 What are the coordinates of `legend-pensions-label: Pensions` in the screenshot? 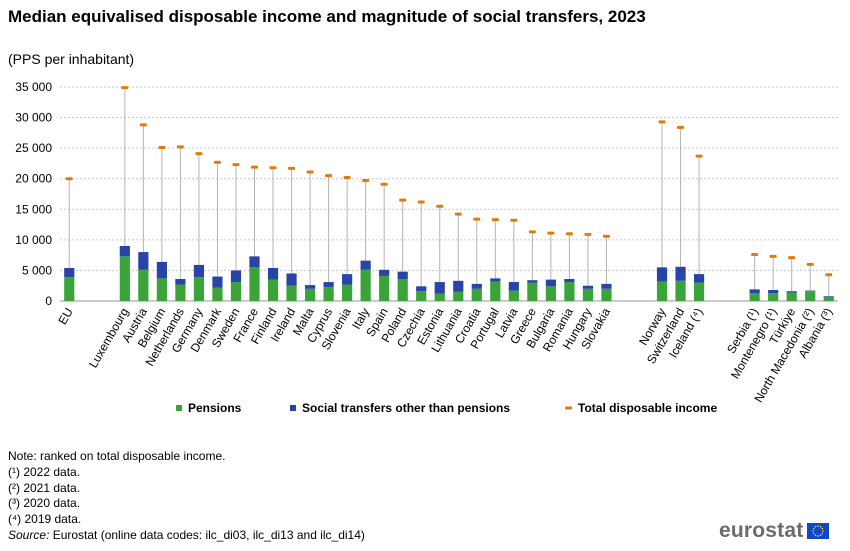 It's located at (215, 408).